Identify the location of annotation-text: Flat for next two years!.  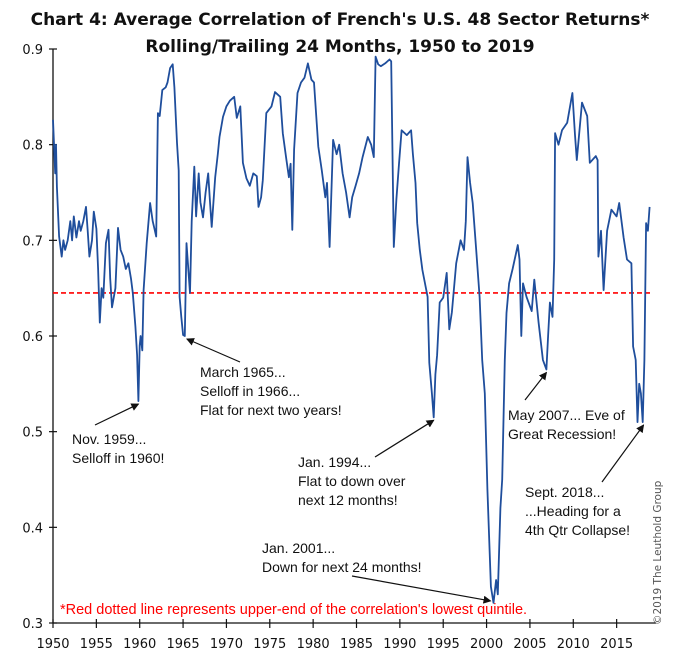
(271, 410).